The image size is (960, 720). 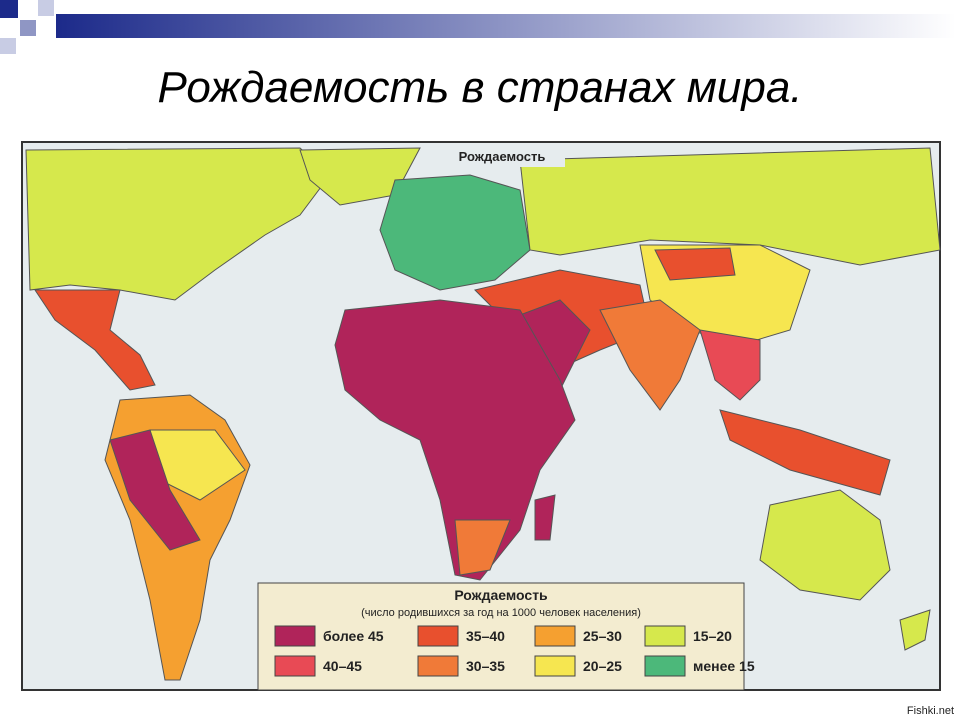 What do you see at coordinates (342, 666) in the screenshot?
I see `legend-label: 40–45` at bounding box center [342, 666].